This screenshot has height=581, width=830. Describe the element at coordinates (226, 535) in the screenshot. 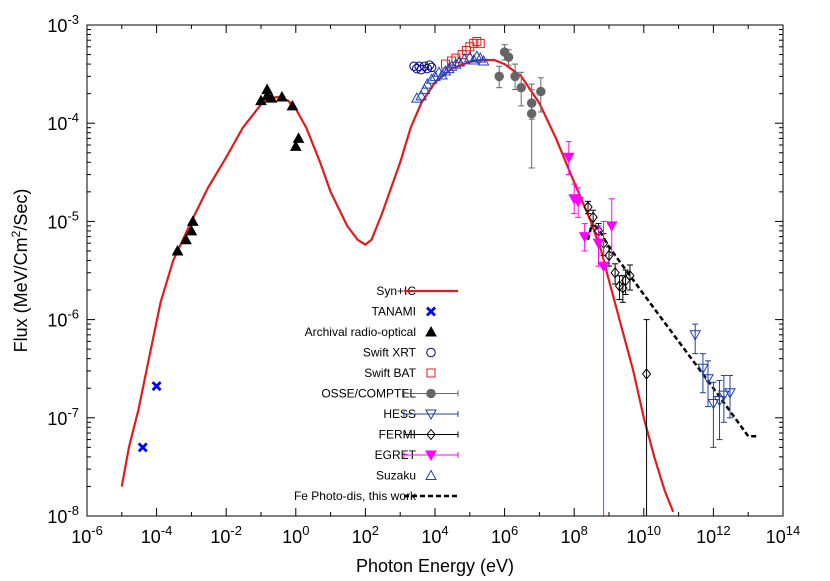

I see `x-tick-label: 10⁻²` at that location.